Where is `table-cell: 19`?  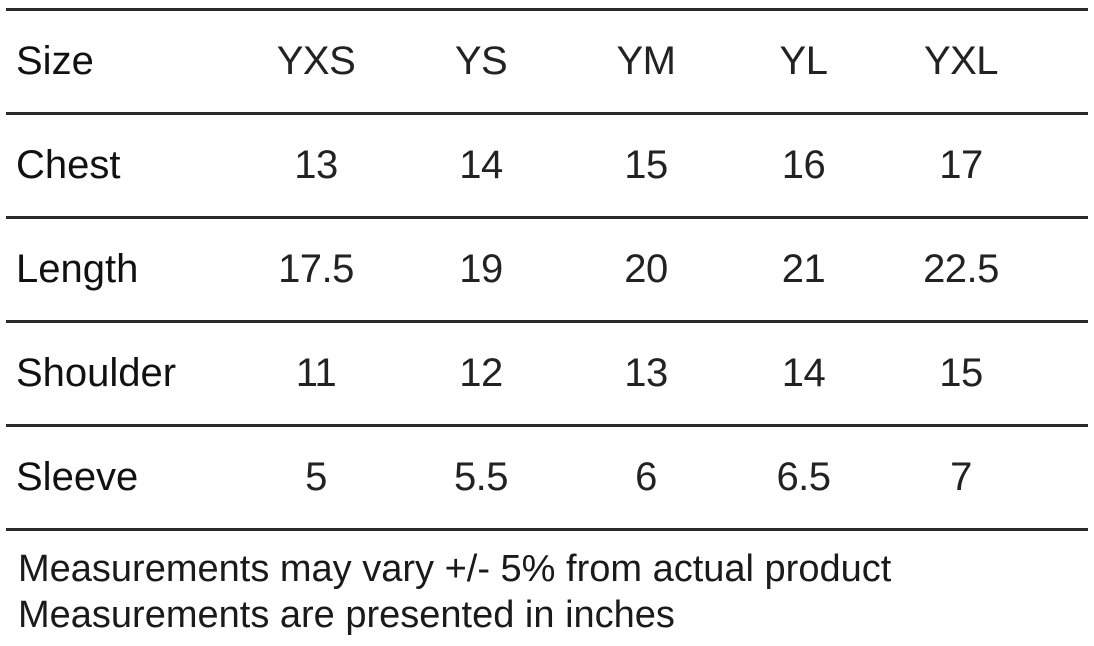 table-cell: 19 is located at coordinates (481, 269).